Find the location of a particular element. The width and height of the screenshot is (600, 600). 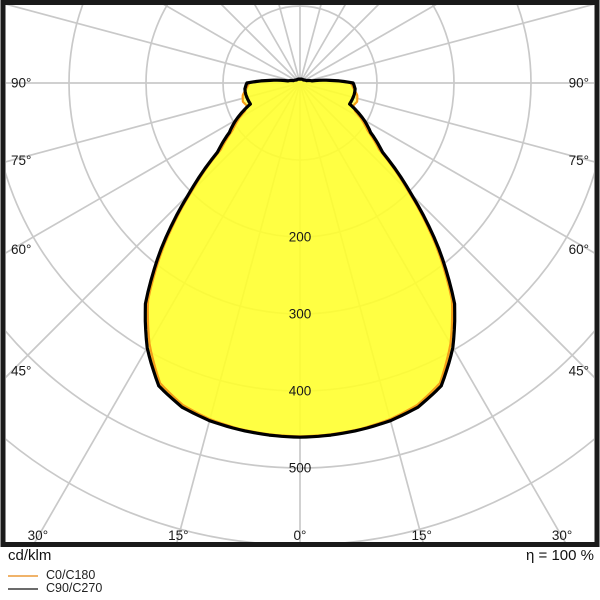

angle-label-left: 60° is located at coordinates (21, 249).